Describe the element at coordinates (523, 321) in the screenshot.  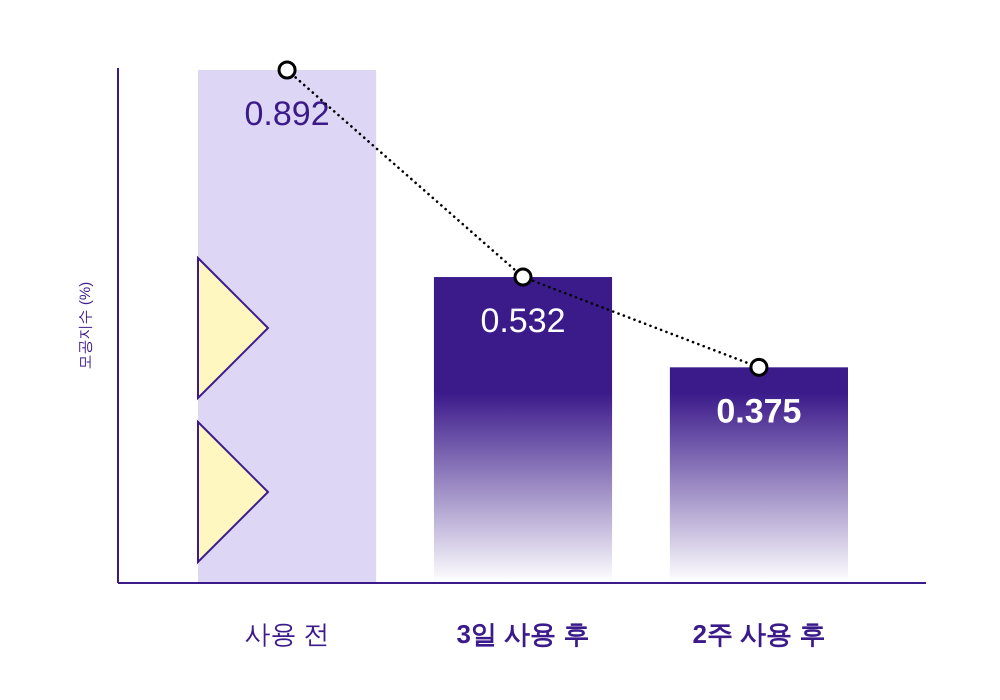
I see `data-label: 0.532` at that location.